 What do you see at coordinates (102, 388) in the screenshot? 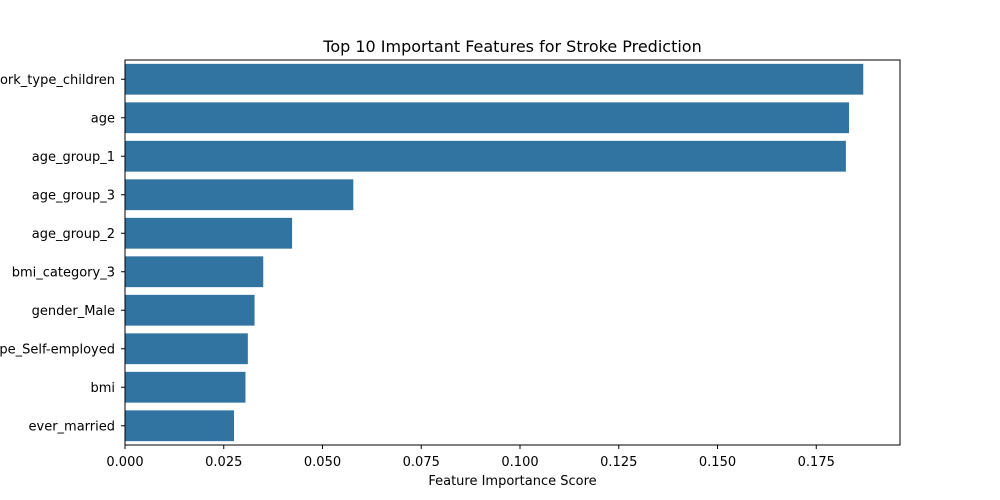
I see `y-tick-label: bmi` at bounding box center [102, 388].